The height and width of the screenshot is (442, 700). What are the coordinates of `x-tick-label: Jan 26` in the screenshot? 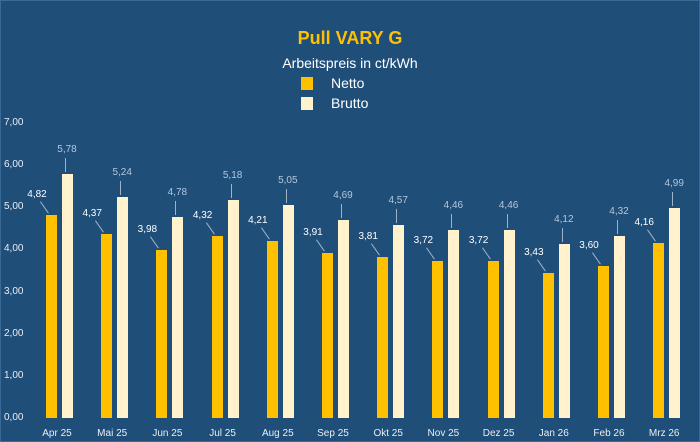 It's located at (553, 433).